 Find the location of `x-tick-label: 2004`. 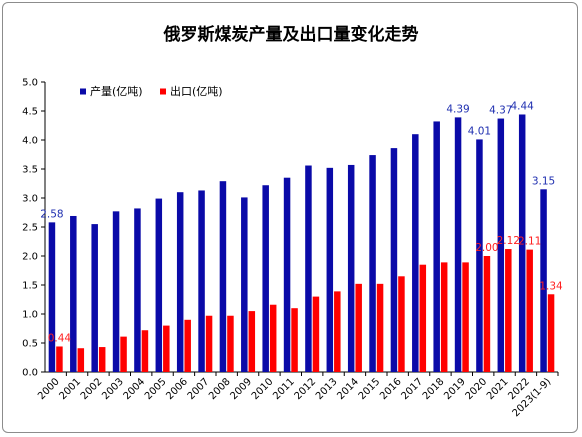

x-tick-label: 2004 is located at coordinates (135, 389).